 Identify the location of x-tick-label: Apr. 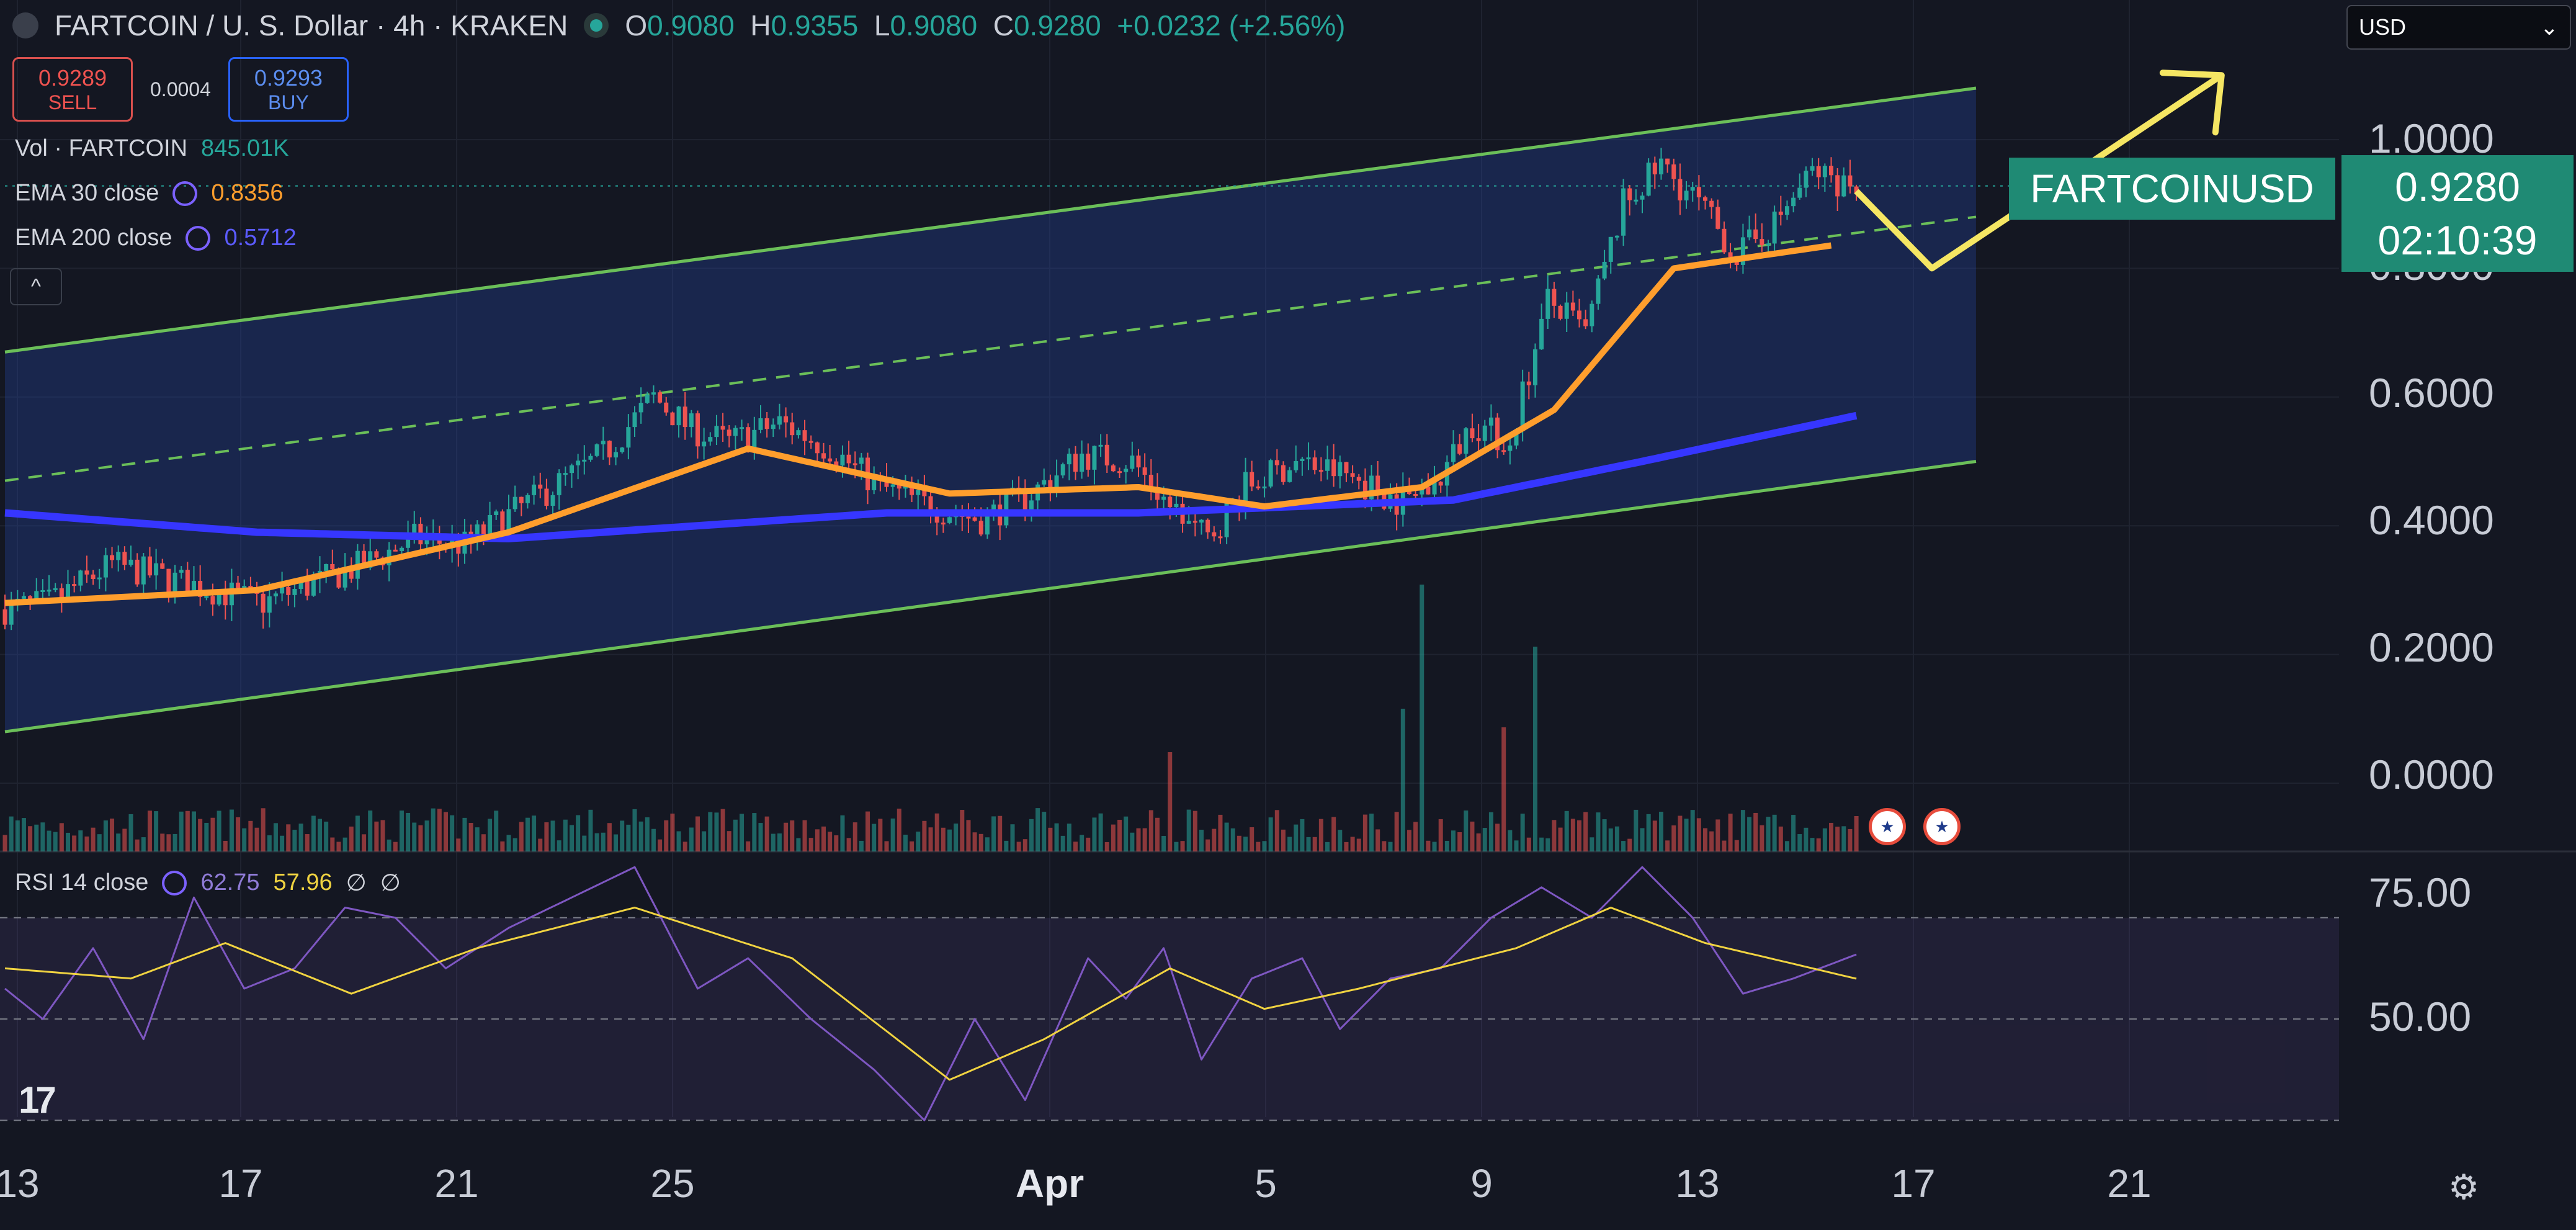
(1050, 1183).